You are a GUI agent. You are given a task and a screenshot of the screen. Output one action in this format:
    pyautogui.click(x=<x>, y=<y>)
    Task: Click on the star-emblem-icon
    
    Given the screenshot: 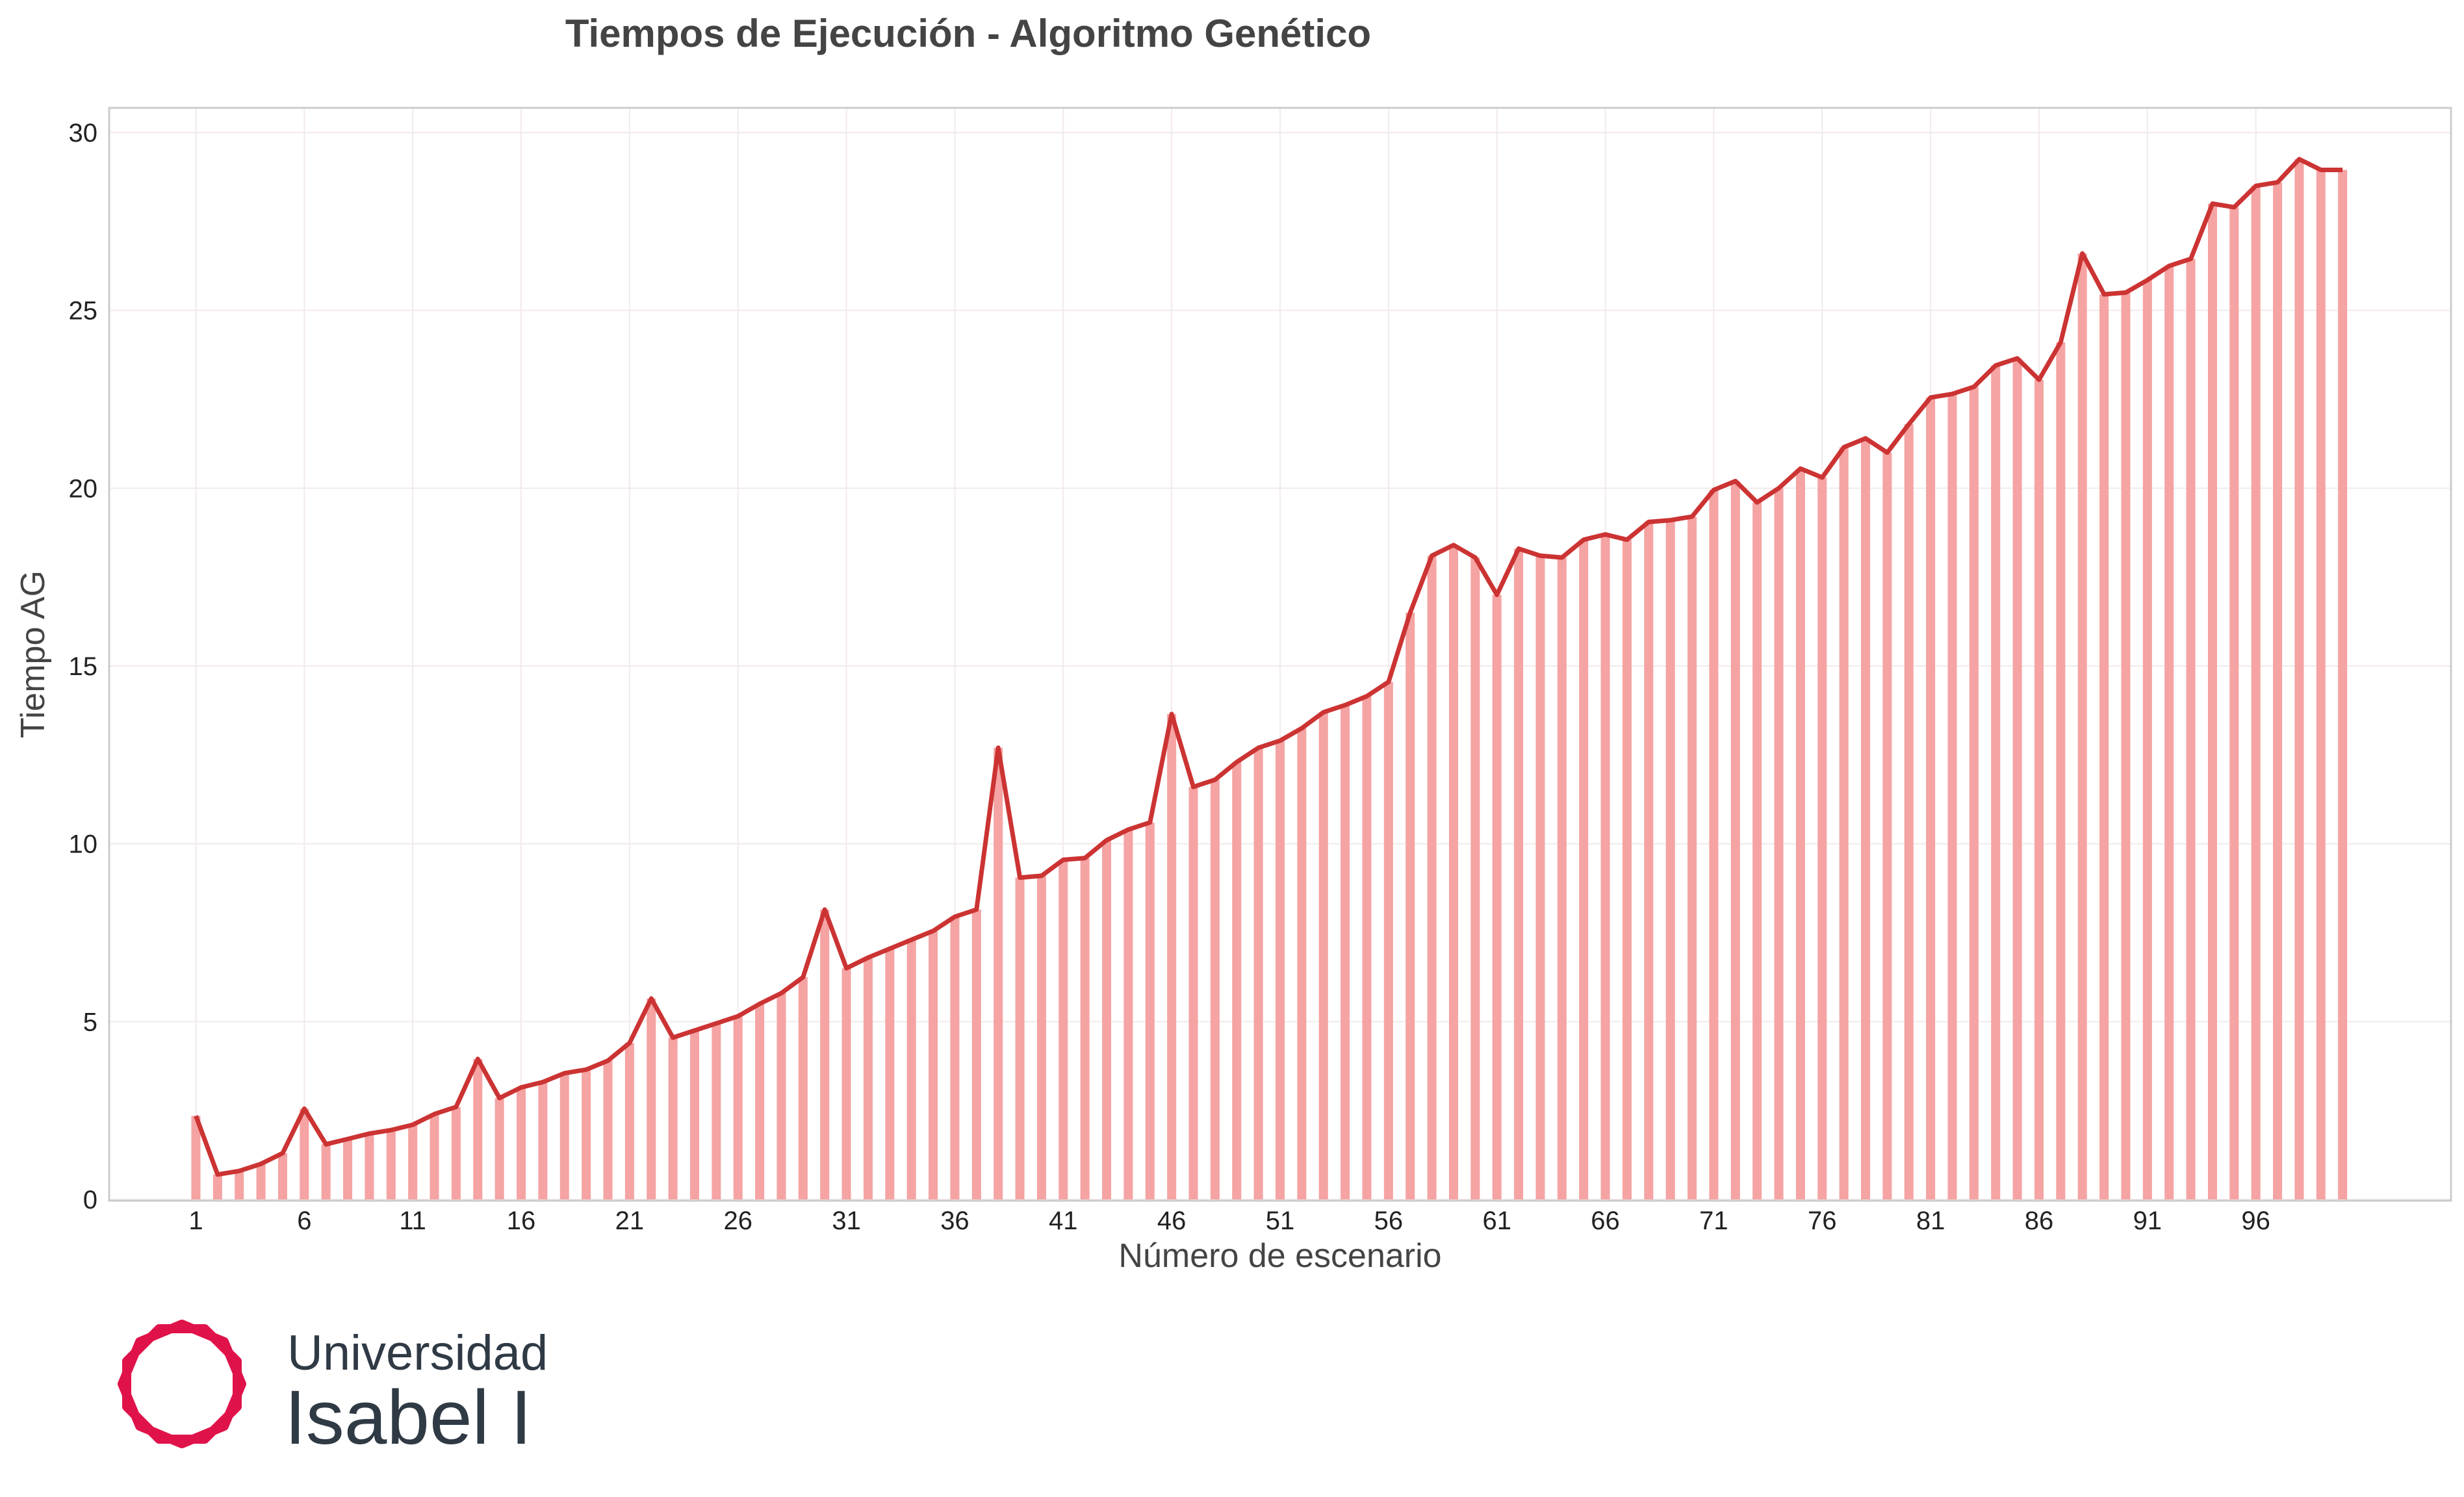 What is the action you would take?
    pyautogui.click(x=182, y=1384)
    